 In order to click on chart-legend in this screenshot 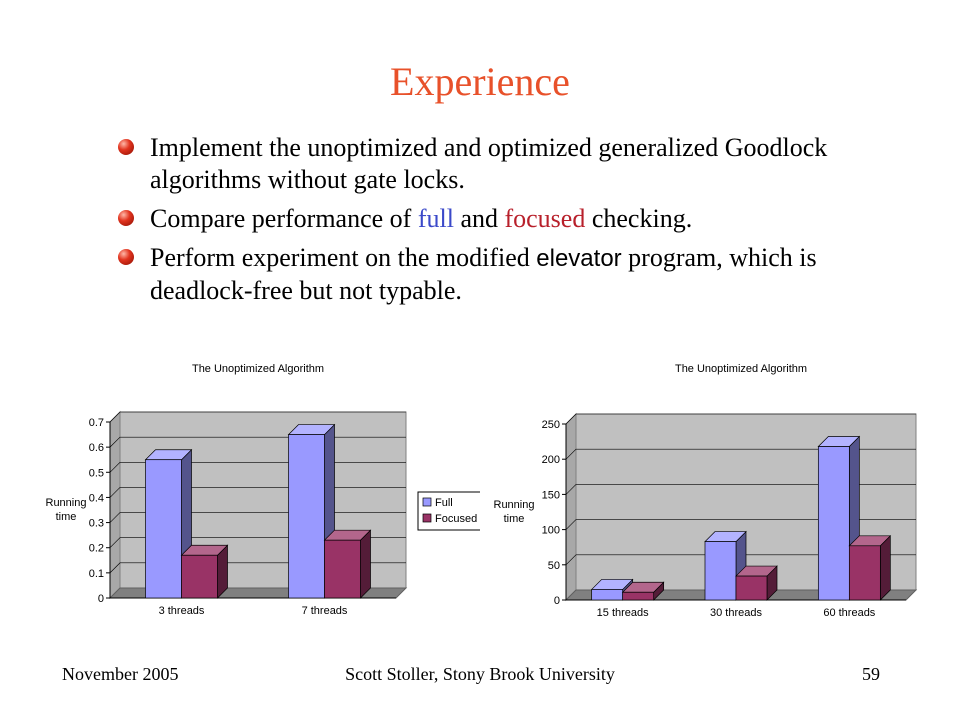, I will do `click(448, 511)`.